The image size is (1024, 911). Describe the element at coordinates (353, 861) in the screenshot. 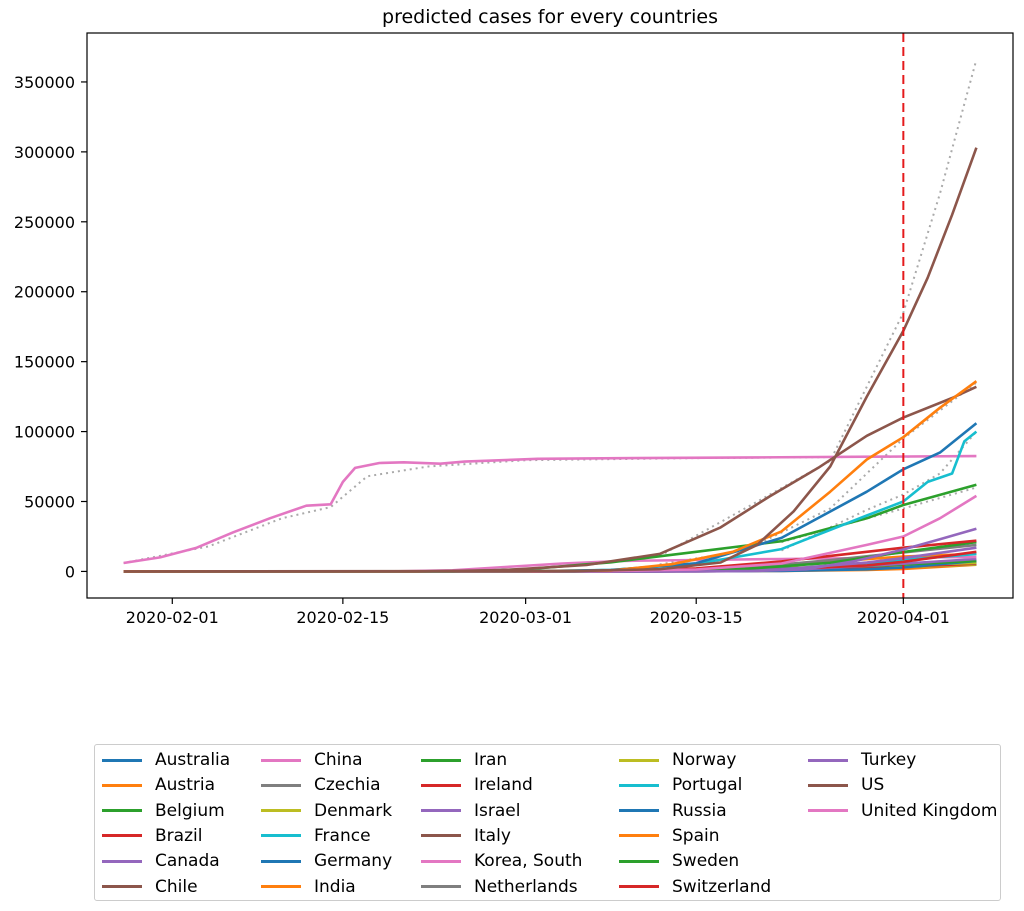

I see `legend-label: Germany` at that location.